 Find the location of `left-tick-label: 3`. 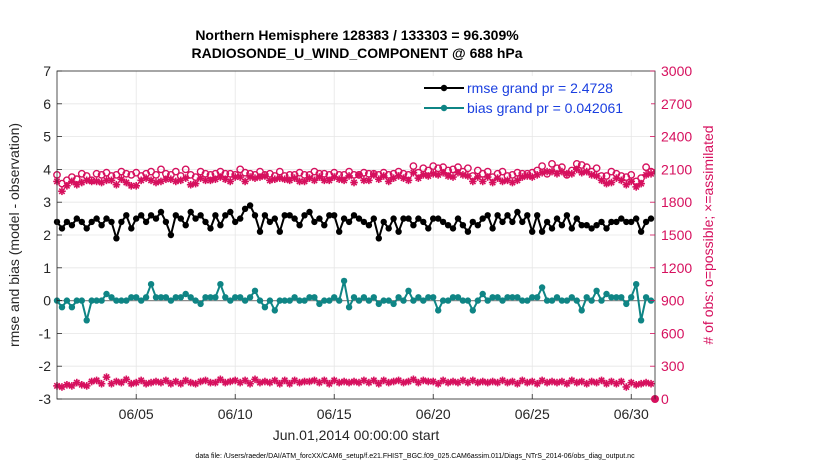

left-tick-label: 3 is located at coordinates (47, 202).